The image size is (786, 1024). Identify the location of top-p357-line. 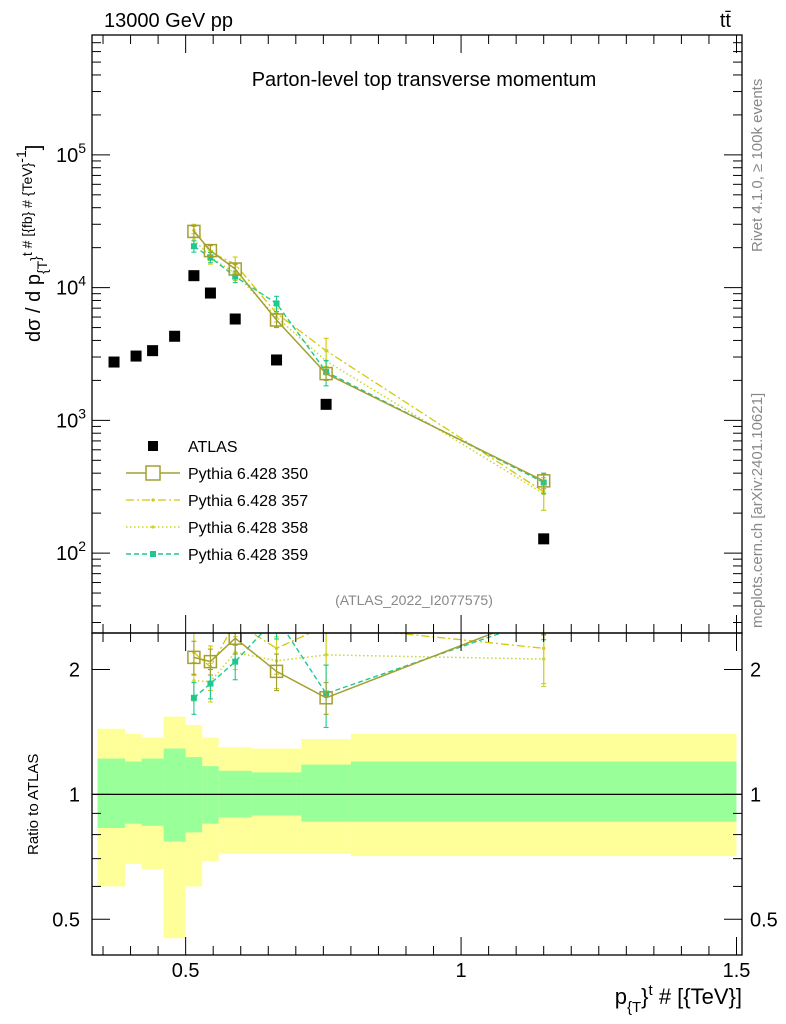
(369, 361).